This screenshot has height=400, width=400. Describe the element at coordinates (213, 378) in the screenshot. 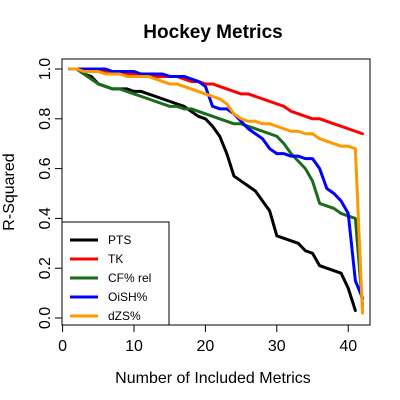

I see `x-axis-label: Number of Included Metrics` at that location.